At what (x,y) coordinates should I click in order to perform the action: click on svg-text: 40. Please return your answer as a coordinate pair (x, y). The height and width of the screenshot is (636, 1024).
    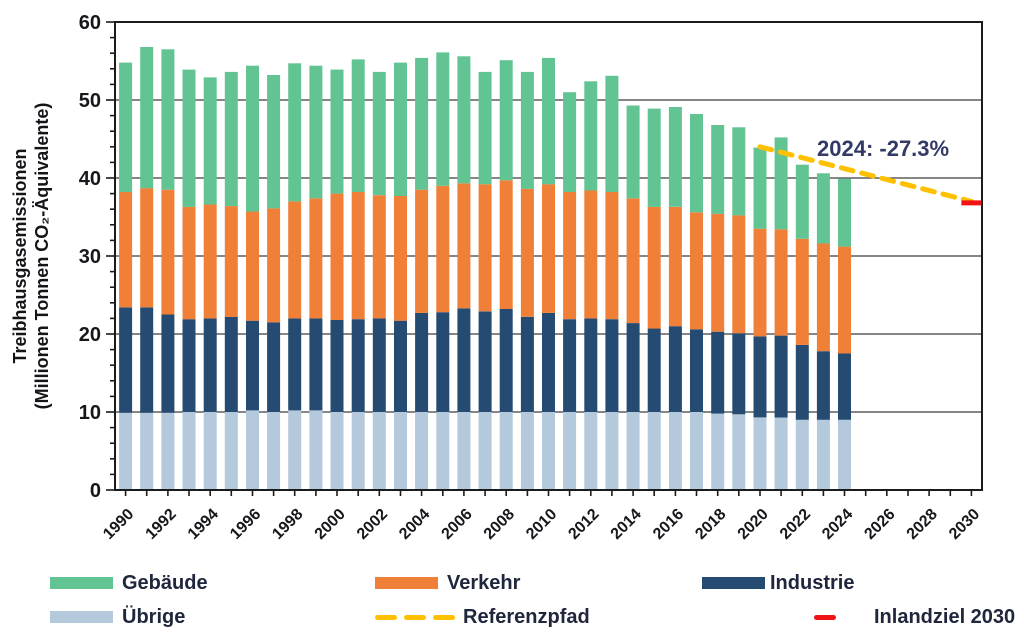
    Looking at the image, I should click on (90, 179).